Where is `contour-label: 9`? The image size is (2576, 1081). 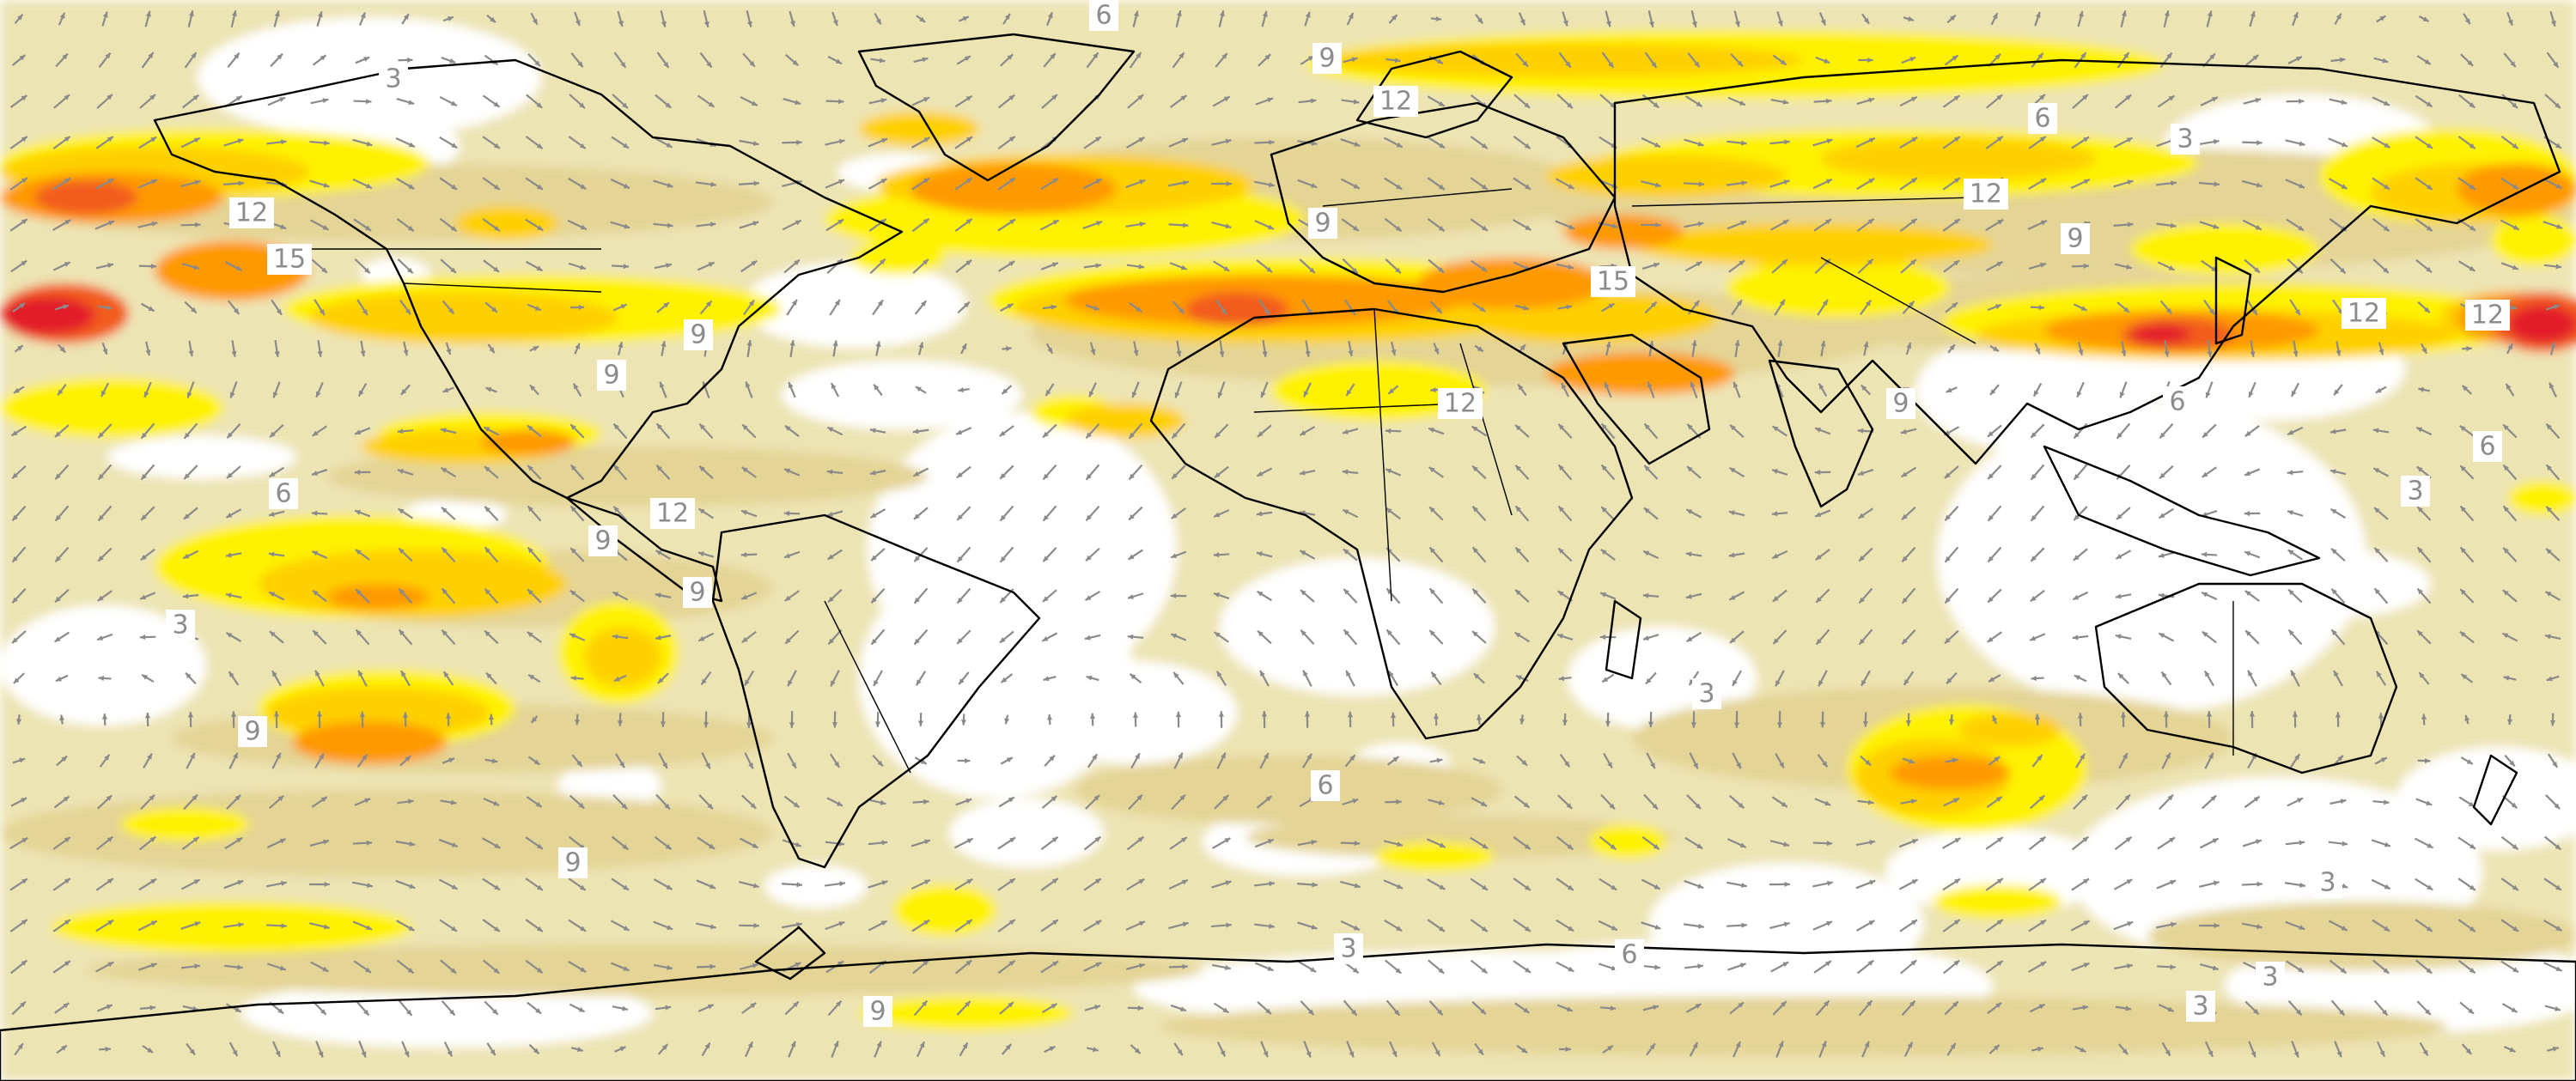 contour-label: 9 is located at coordinates (697, 592).